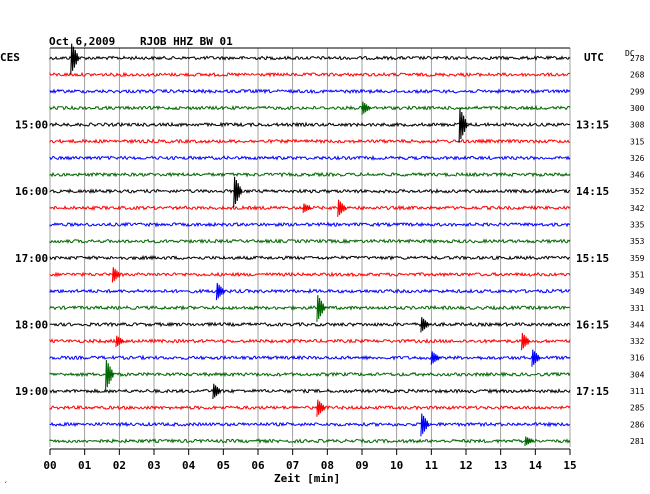 The image size is (650, 494). What do you see at coordinates (637, 58) in the screenshot?
I see `dc-value: 278` at bounding box center [637, 58].